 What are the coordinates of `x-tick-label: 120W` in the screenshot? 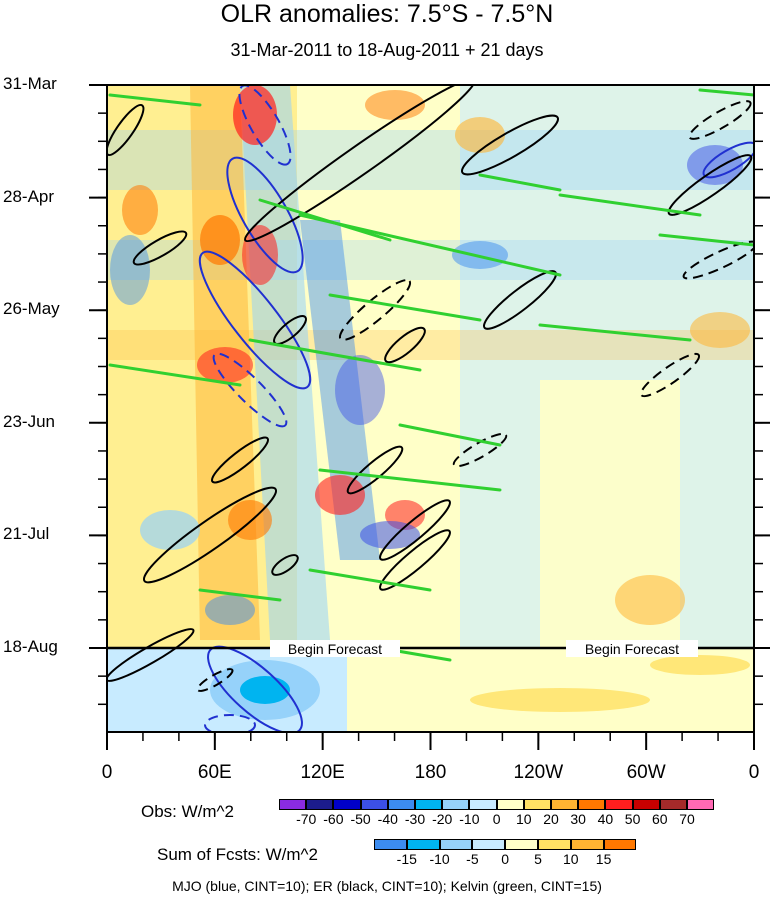 It's located at (538, 772).